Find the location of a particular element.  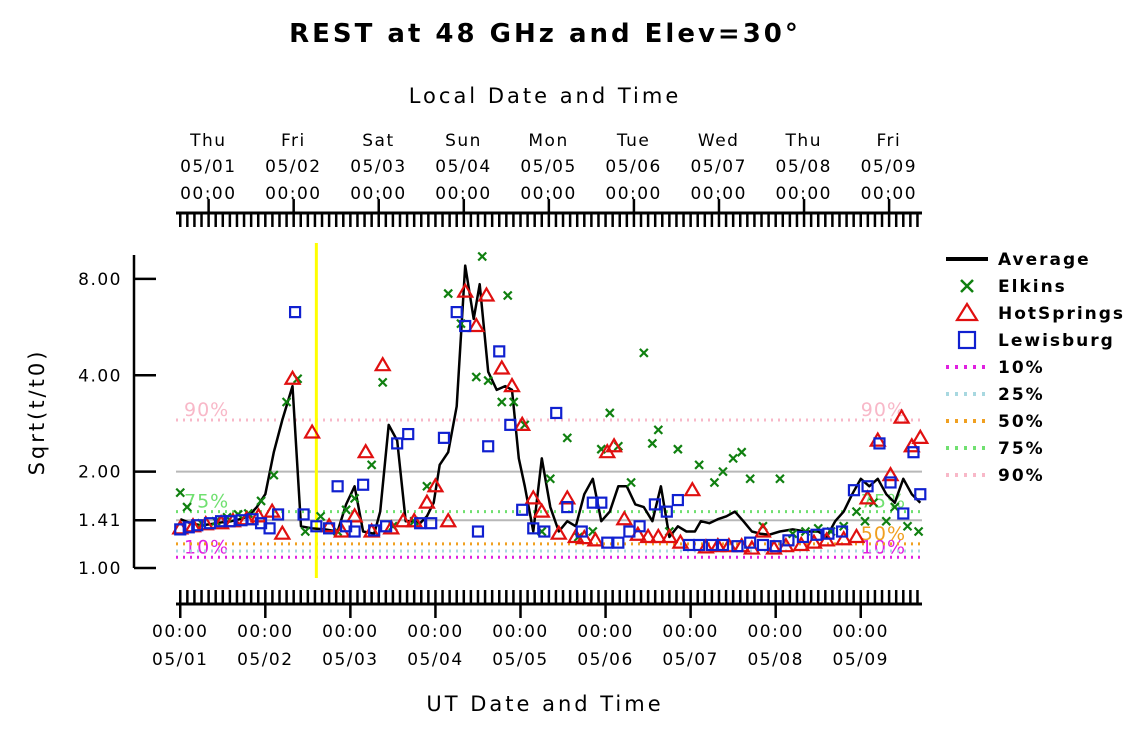

y-tick-label: 4.00 is located at coordinates (100, 376).